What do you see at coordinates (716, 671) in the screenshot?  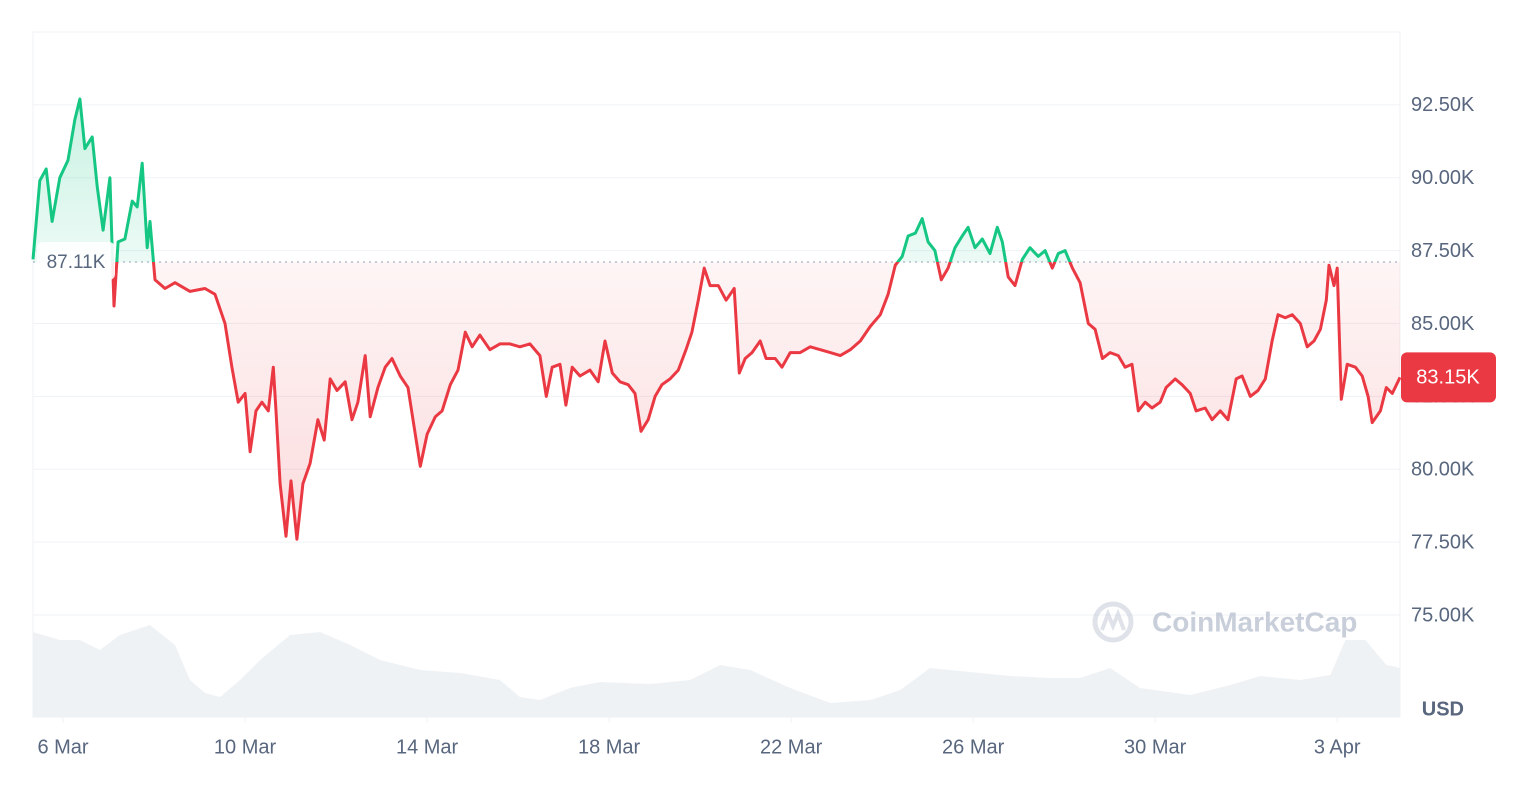 I see `volume-area` at bounding box center [716, 671].